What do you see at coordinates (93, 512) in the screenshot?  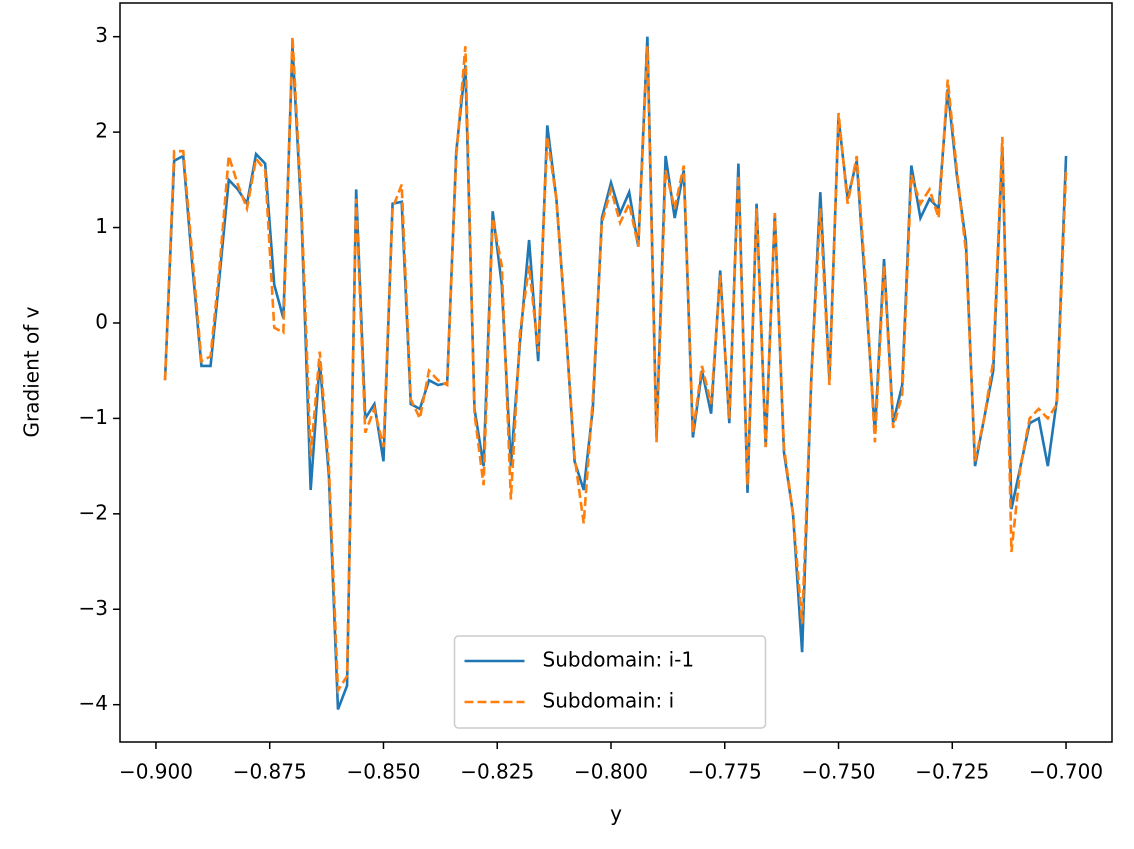 I see `y-tick-label: −2` at bounding box center [93, 512].